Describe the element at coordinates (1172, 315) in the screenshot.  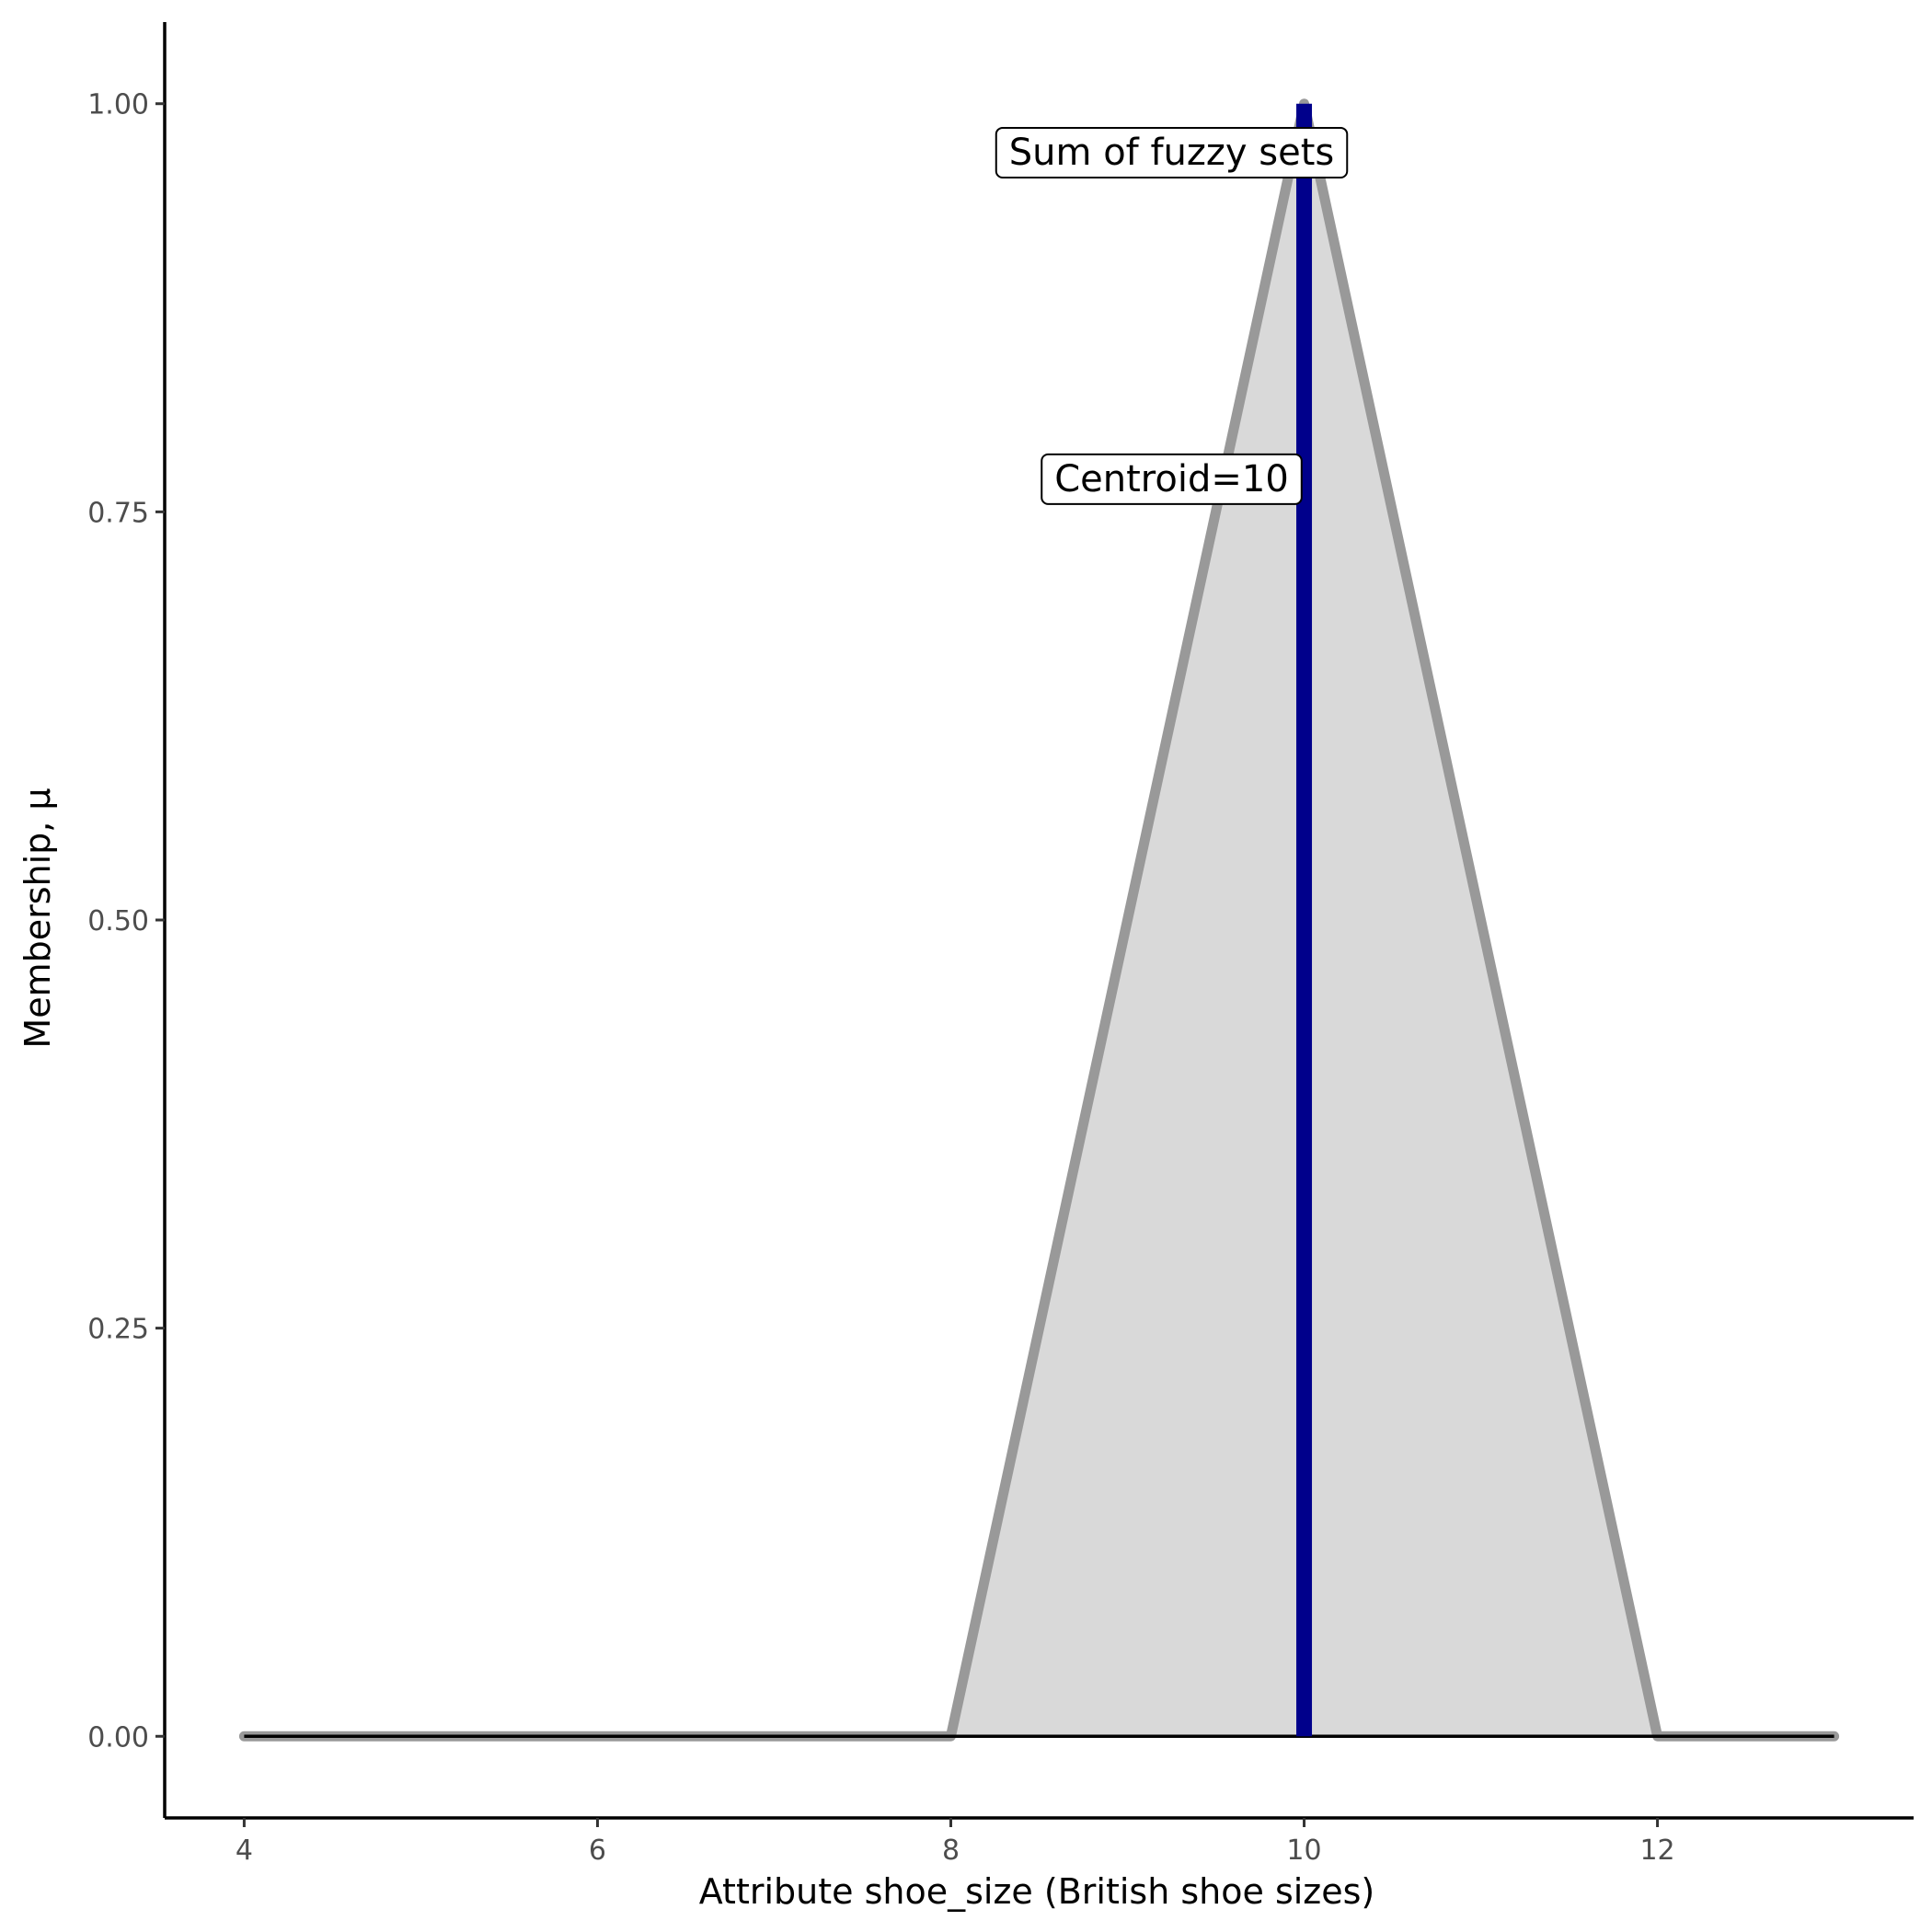
I see `annotations: Sum of fuzzy sets Centroid=10` at that location.